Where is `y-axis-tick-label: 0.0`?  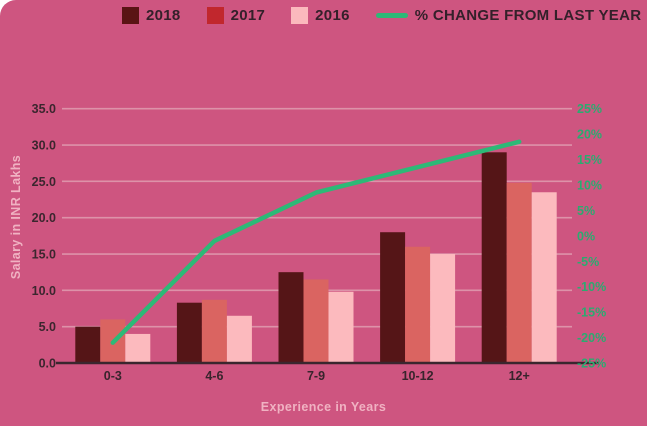
y-axis-tick-label: 0.0 is located at coordinates (47, 364).